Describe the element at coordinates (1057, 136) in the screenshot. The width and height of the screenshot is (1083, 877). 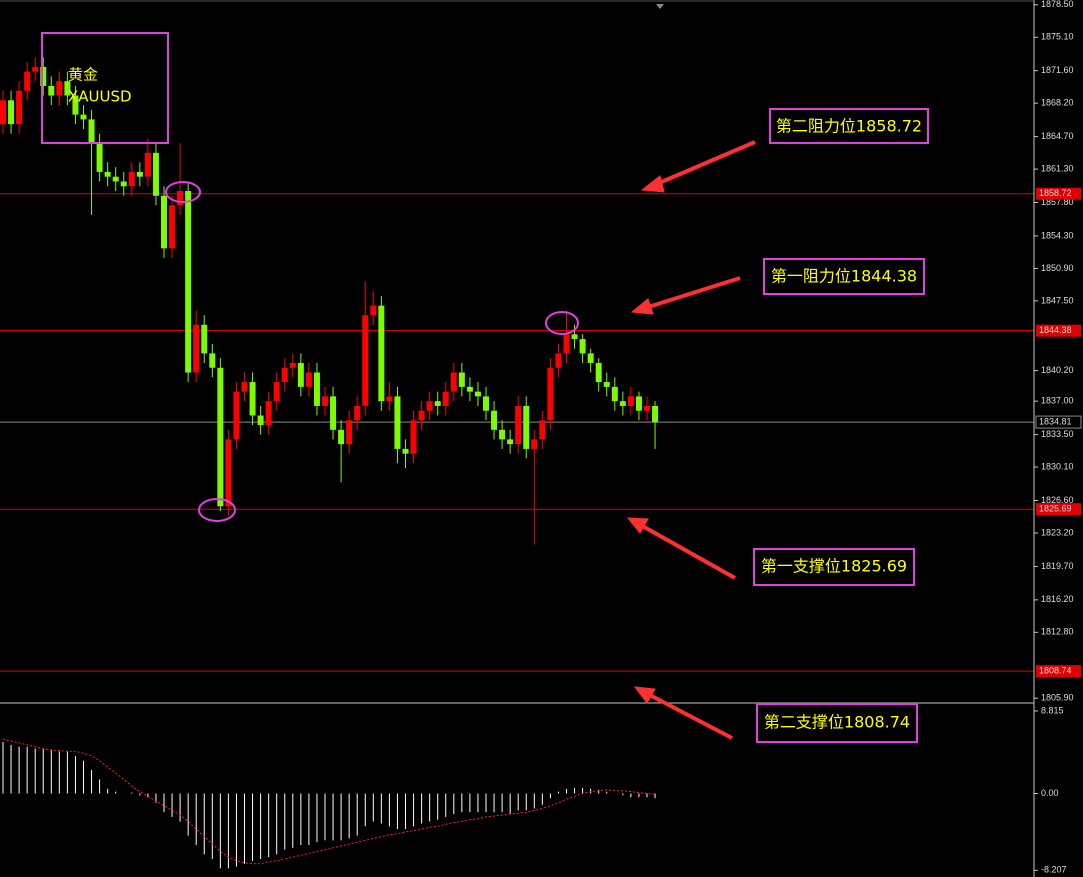
I see `y-tick-label: 1864.70` at that location.